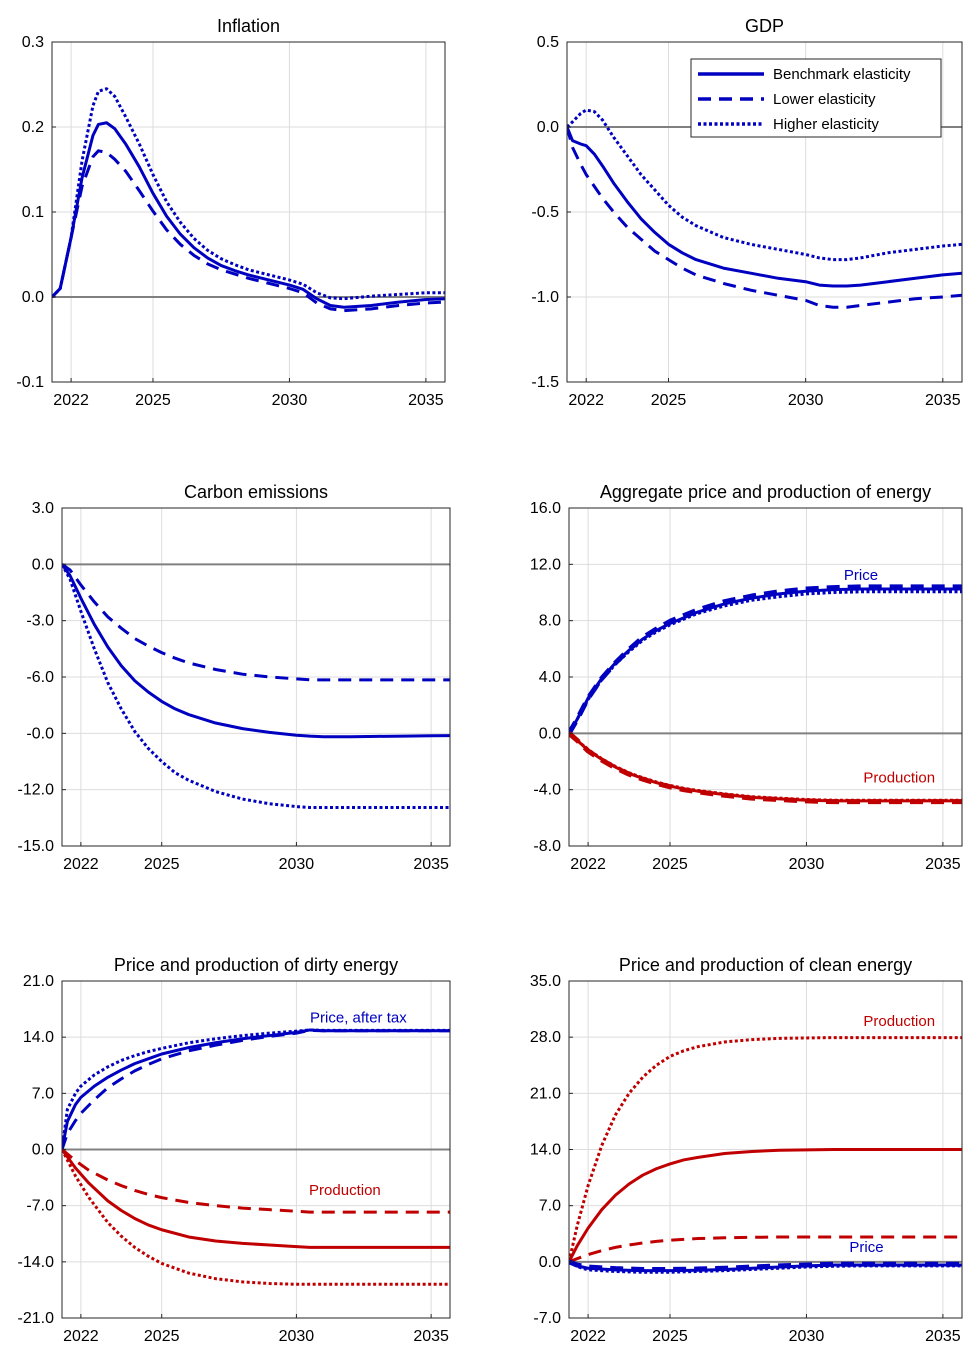 The width and height of the screenshot is (969, 1348). What do you see at coordinates (36, 846) in the screenshot?
I see `y-tick-label: -15.0` at bounding box center [36, 846].